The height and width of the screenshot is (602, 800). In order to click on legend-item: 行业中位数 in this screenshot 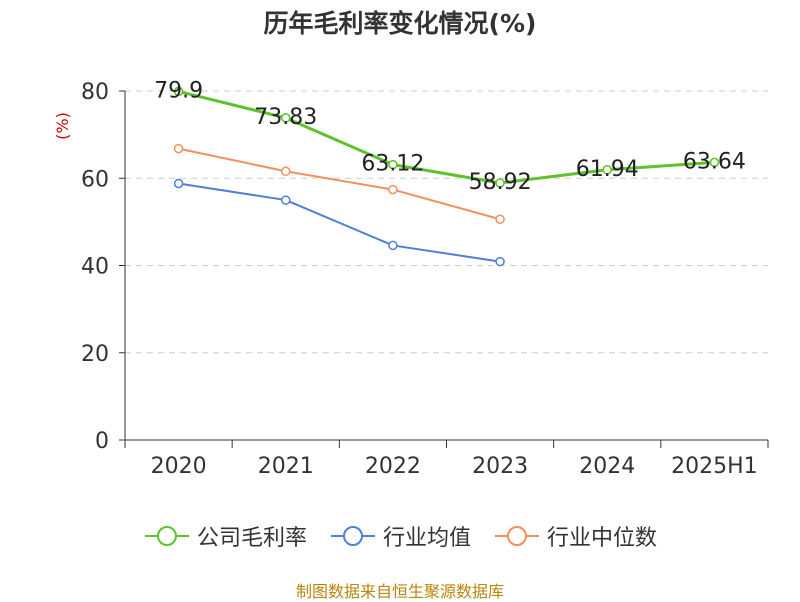, I will do `click(575, 536)`.